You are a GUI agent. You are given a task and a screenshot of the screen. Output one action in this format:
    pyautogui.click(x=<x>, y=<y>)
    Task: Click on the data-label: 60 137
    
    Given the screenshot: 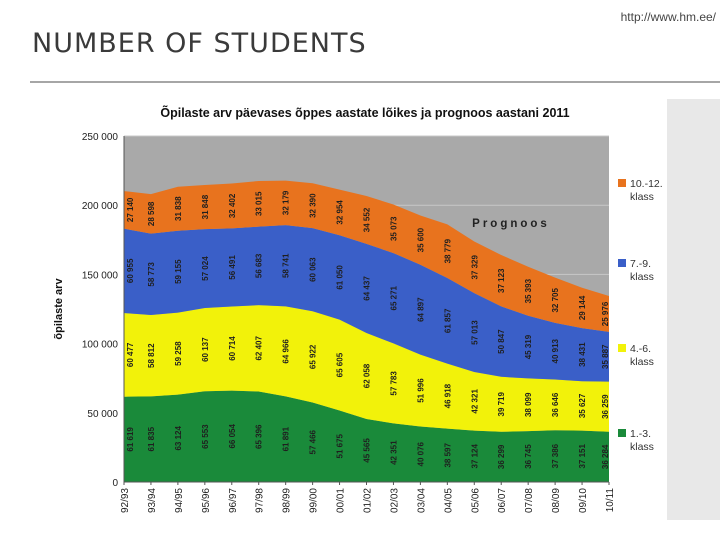 What is the action you would take?
    pyautogui.click(x=205, y=349)
    